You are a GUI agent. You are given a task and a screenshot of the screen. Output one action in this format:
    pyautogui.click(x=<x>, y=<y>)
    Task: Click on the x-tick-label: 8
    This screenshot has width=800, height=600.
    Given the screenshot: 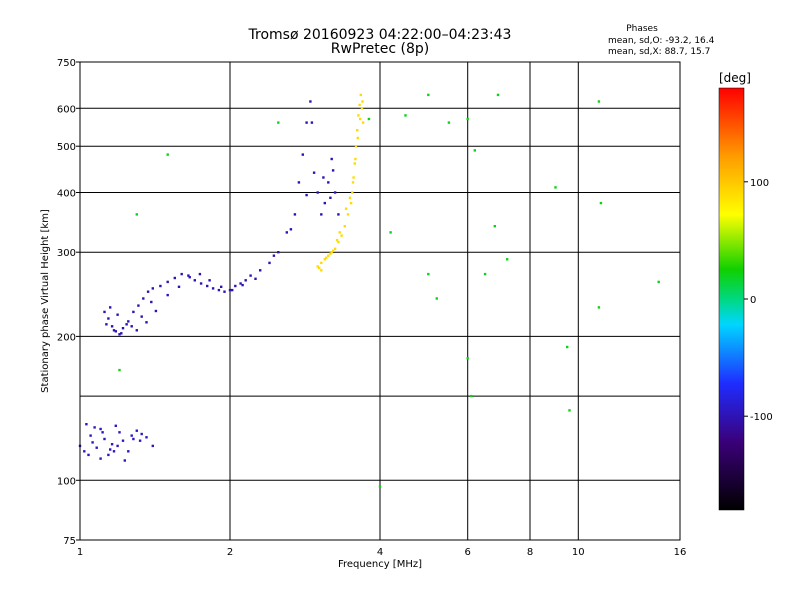 What is the action you would take?
    pyautogui.click(x=530, y=552)
    